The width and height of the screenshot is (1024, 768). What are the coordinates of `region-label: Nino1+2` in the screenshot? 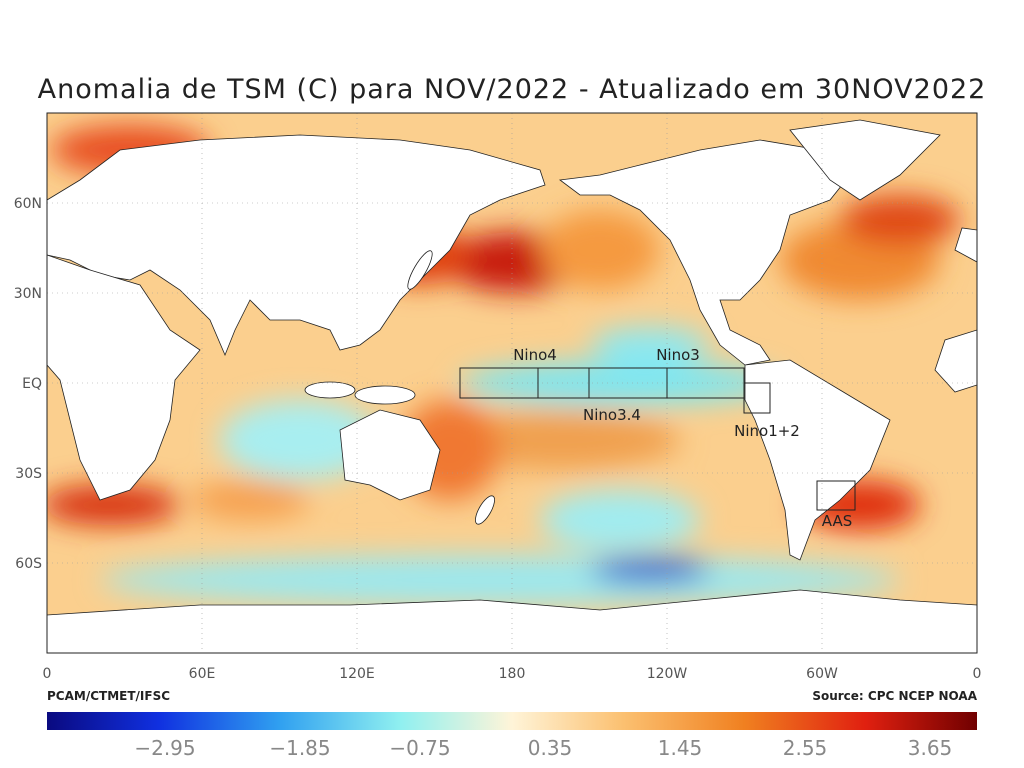 It's located at (767, 431).